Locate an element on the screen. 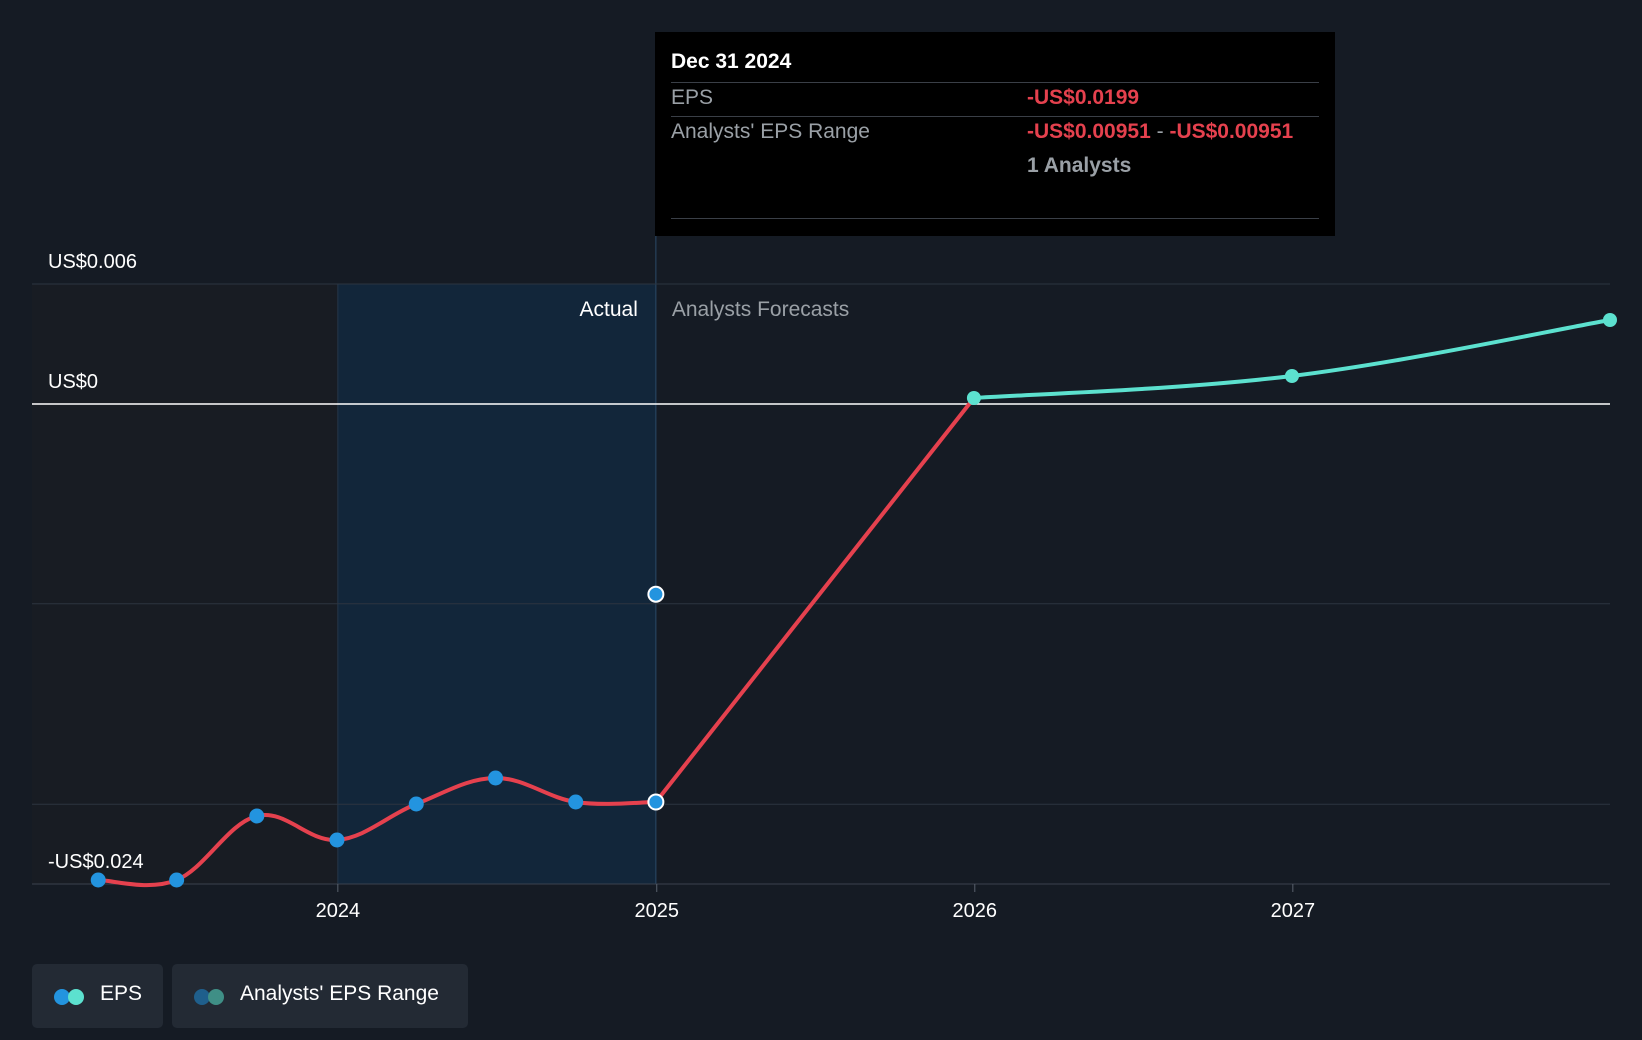 The image size is (1642, 1040). range-legend-icon is located at coordinates (210, 997).